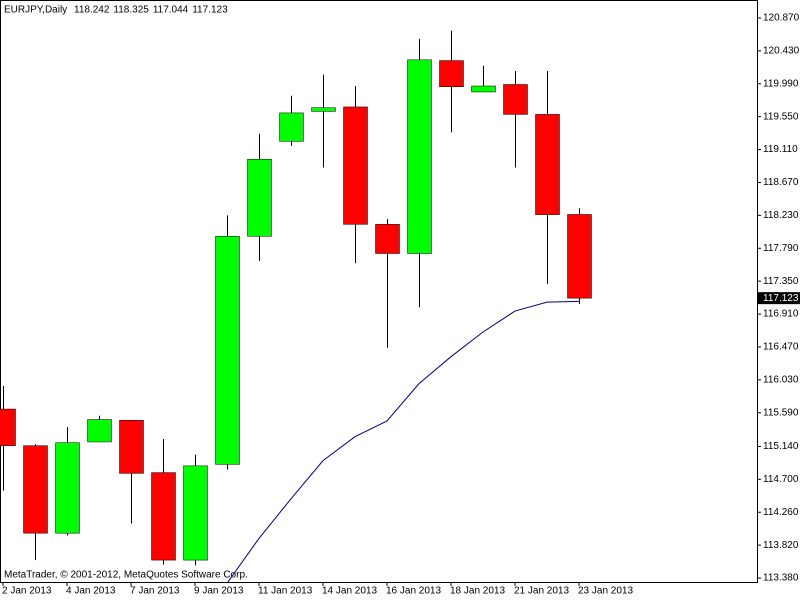  Describe the element at coordinates (92, 10) in the screenshot. I see `header-quote: 118.242` at that location.